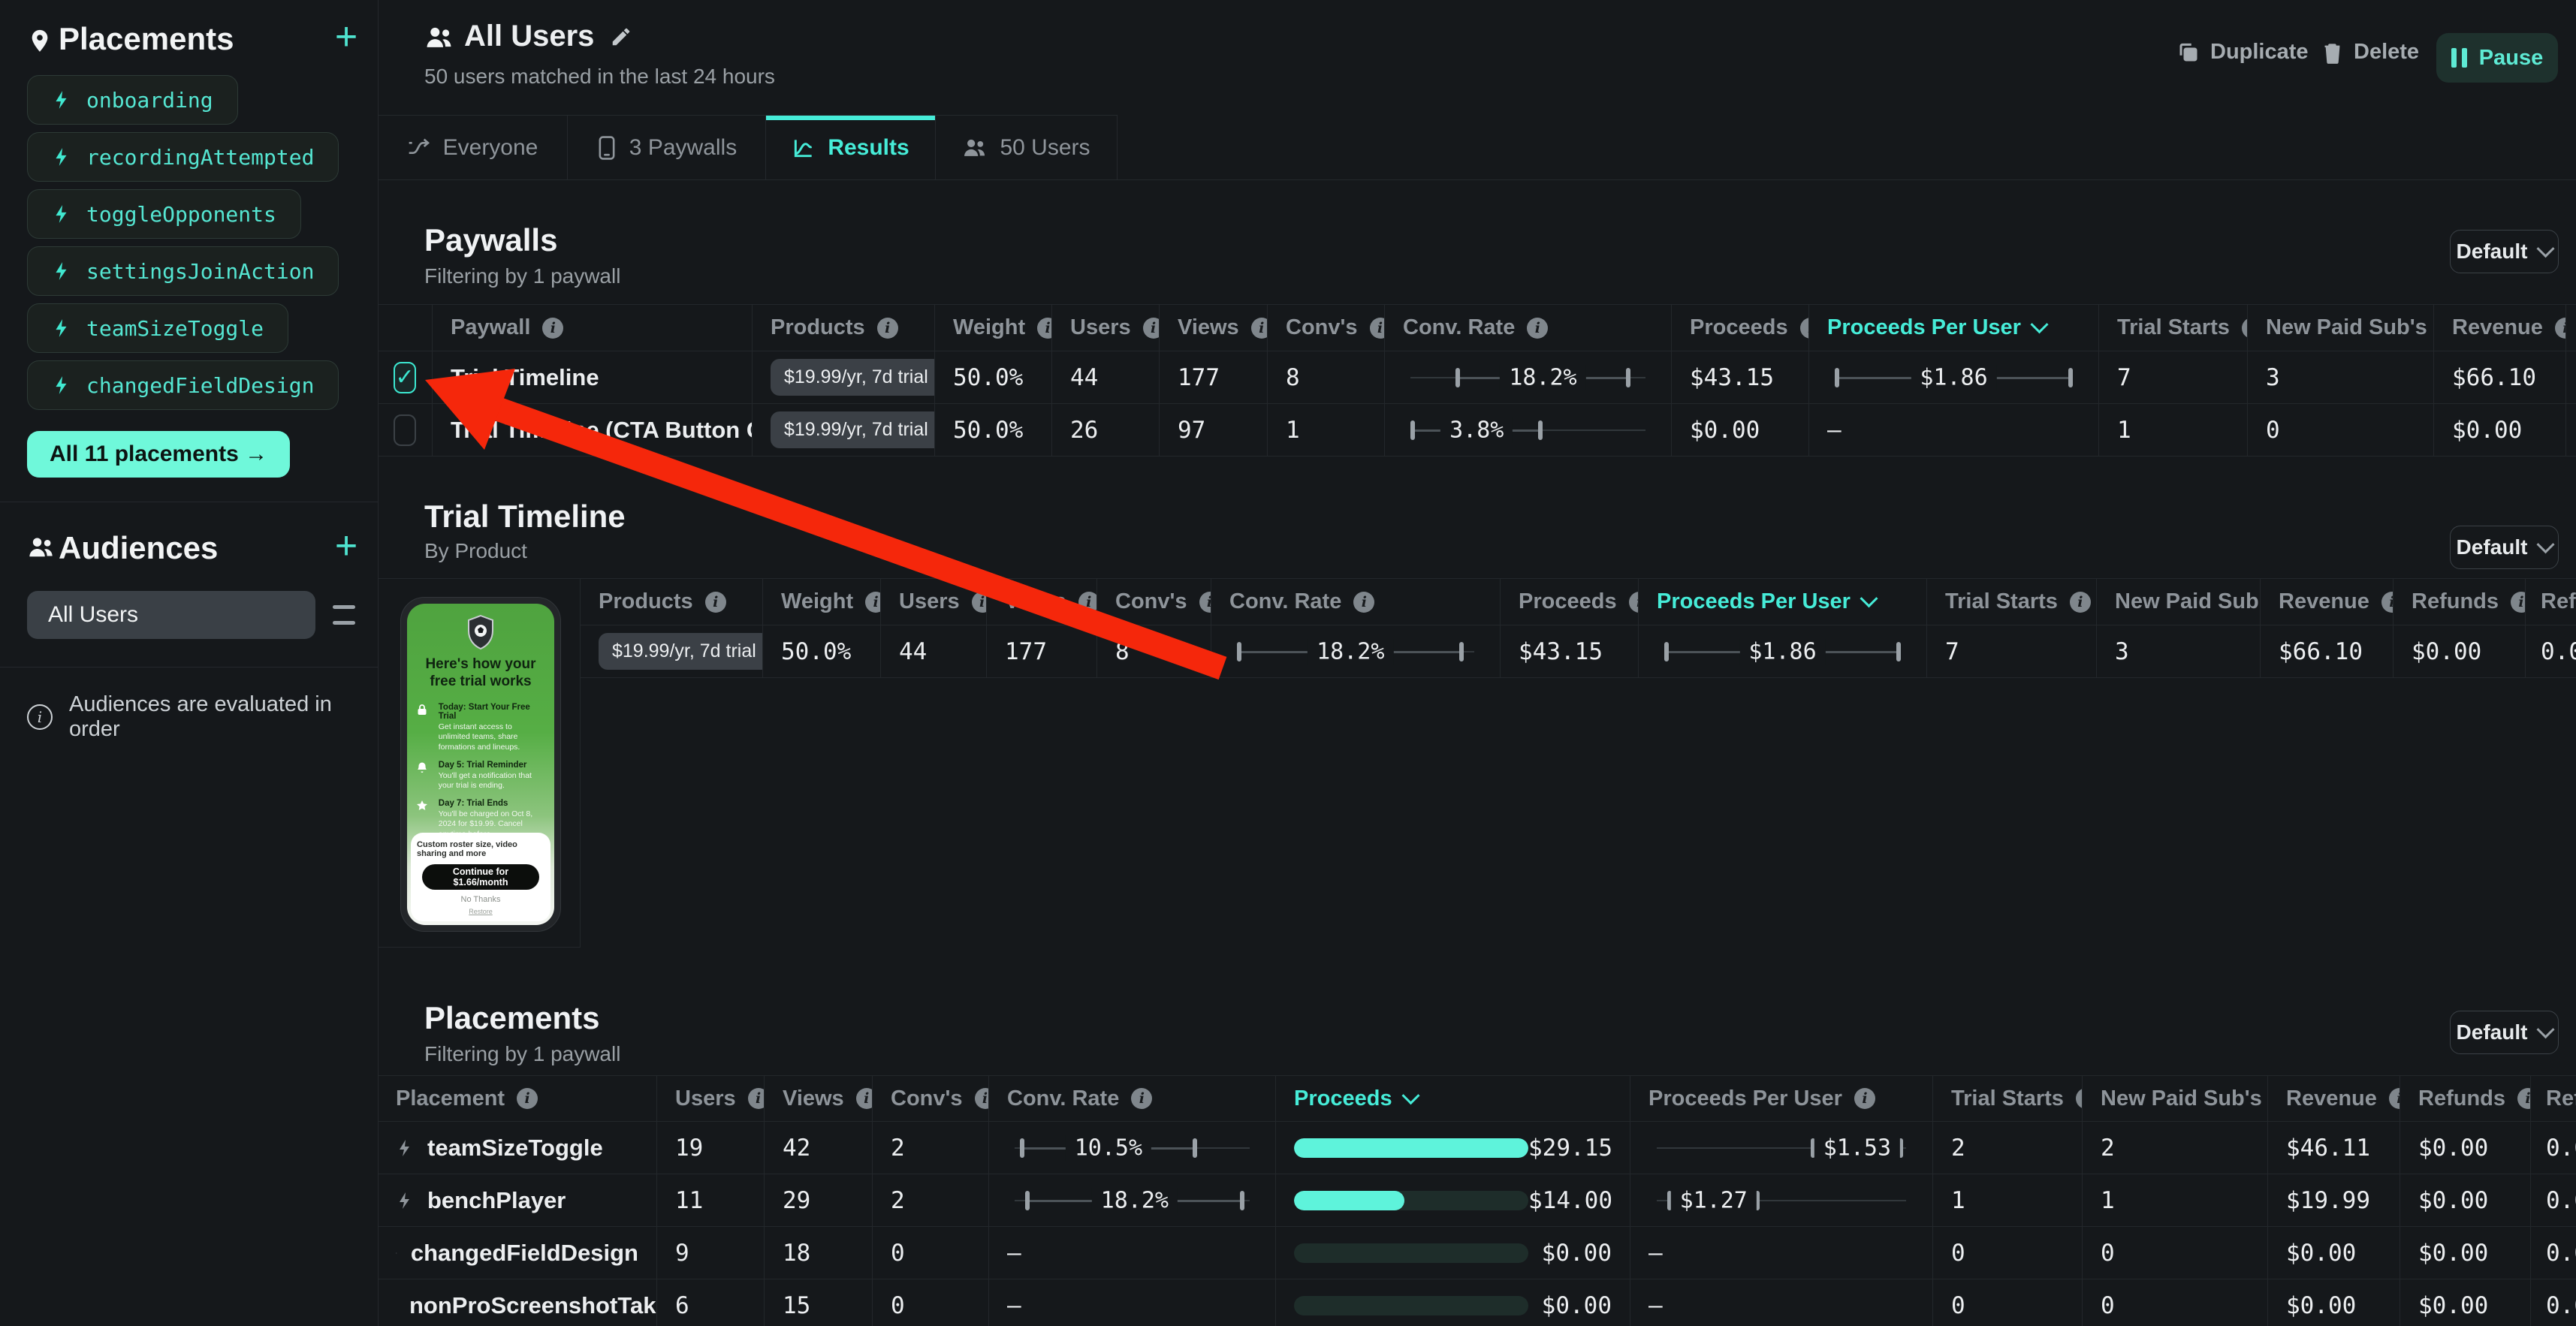 Image resolution: width=2576 pixels, height=1326 pixels. Describe the element at coordinates (2571, 430) in the screenshot. I see `clipped-cell` at that location.